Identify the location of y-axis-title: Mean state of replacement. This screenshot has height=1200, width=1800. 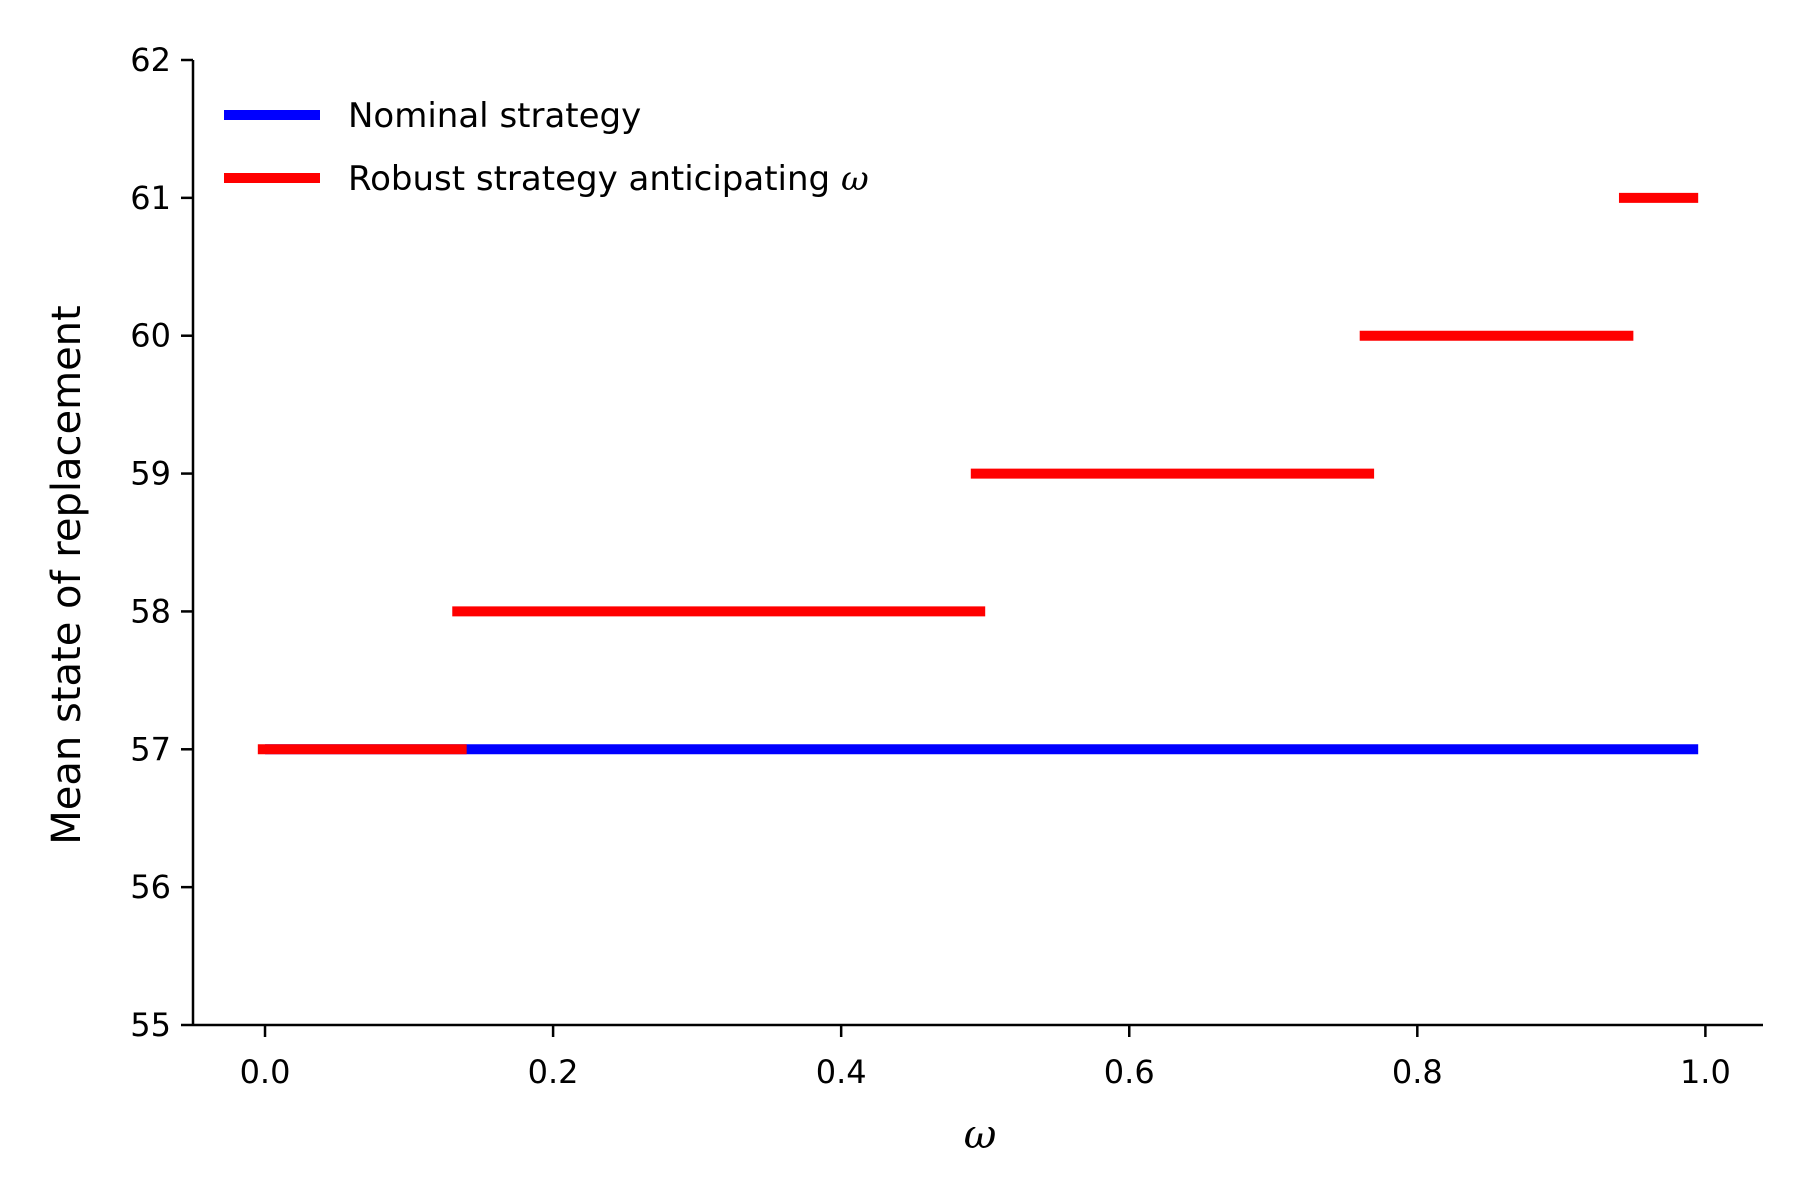
(67, 574).